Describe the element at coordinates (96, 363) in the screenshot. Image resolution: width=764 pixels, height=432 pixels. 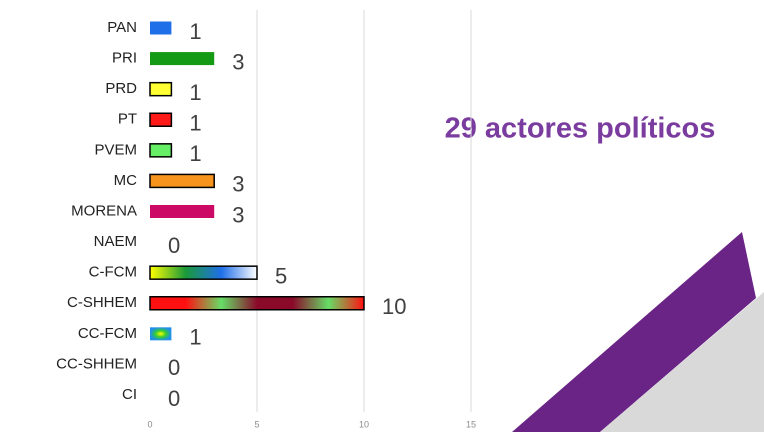
I see `y-tick-label: CC-SHHEM` at that location.